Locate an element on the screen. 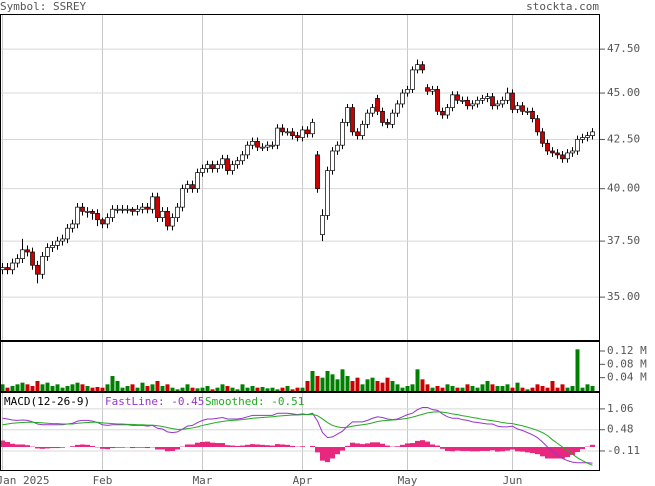 Image resolution: width=655 pixels, height=486 pixels. site: stockta.com is located at coordinates (562, 6).